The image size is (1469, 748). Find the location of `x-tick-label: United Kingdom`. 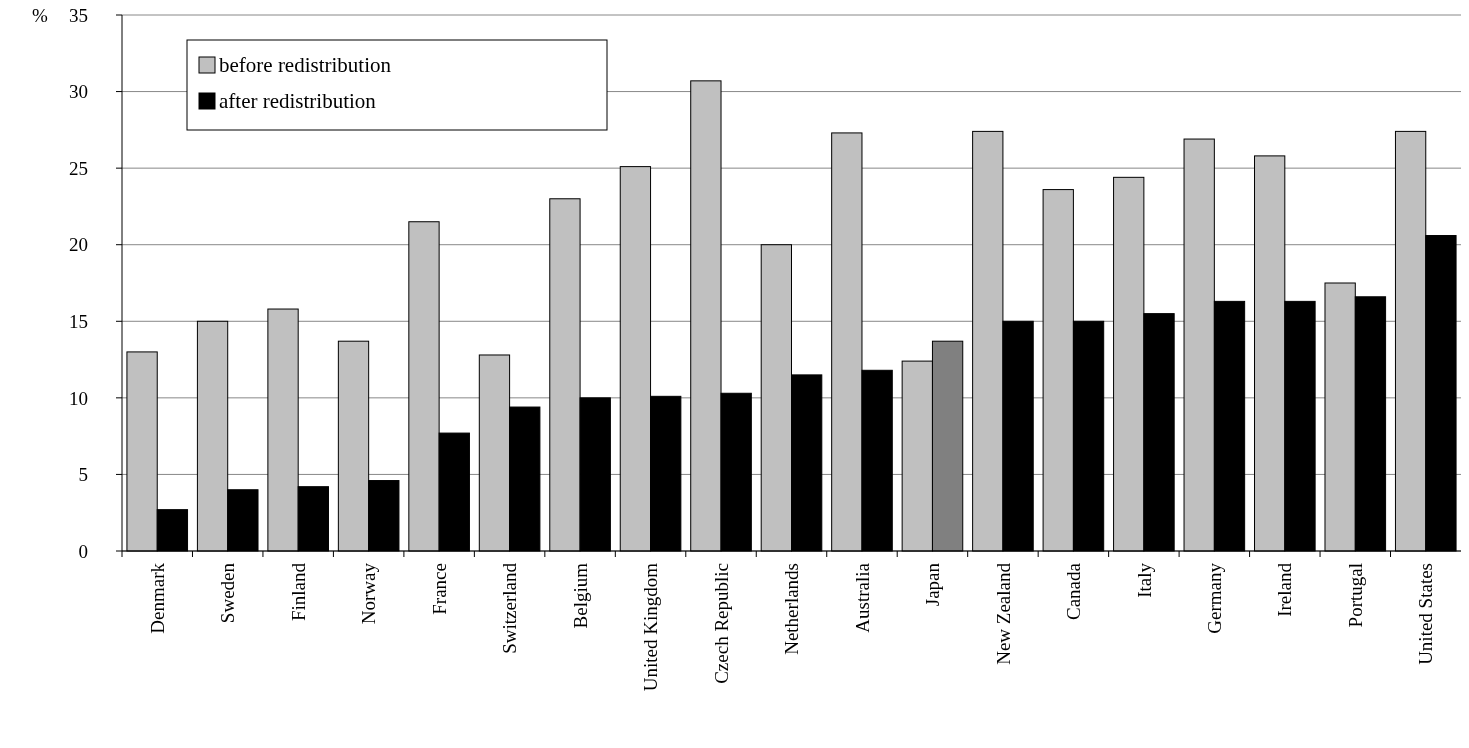

x-tick-label: United Kingdom is located at coordinates (651, 627).